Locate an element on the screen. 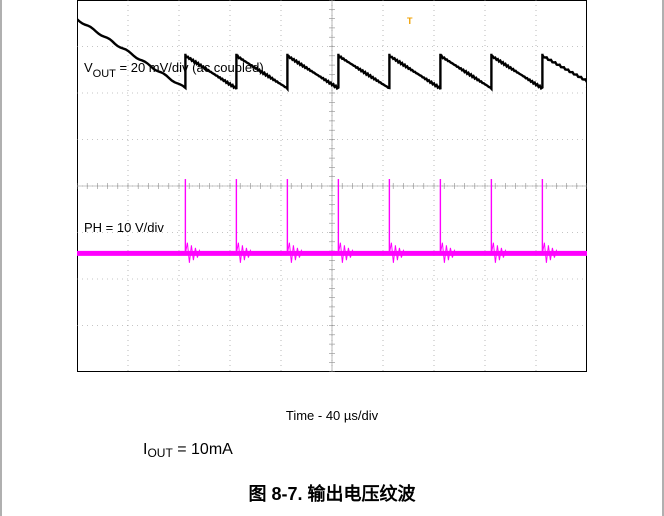  time-axis-label: Time - 40 µs/div is located at coordinates (332, 415).